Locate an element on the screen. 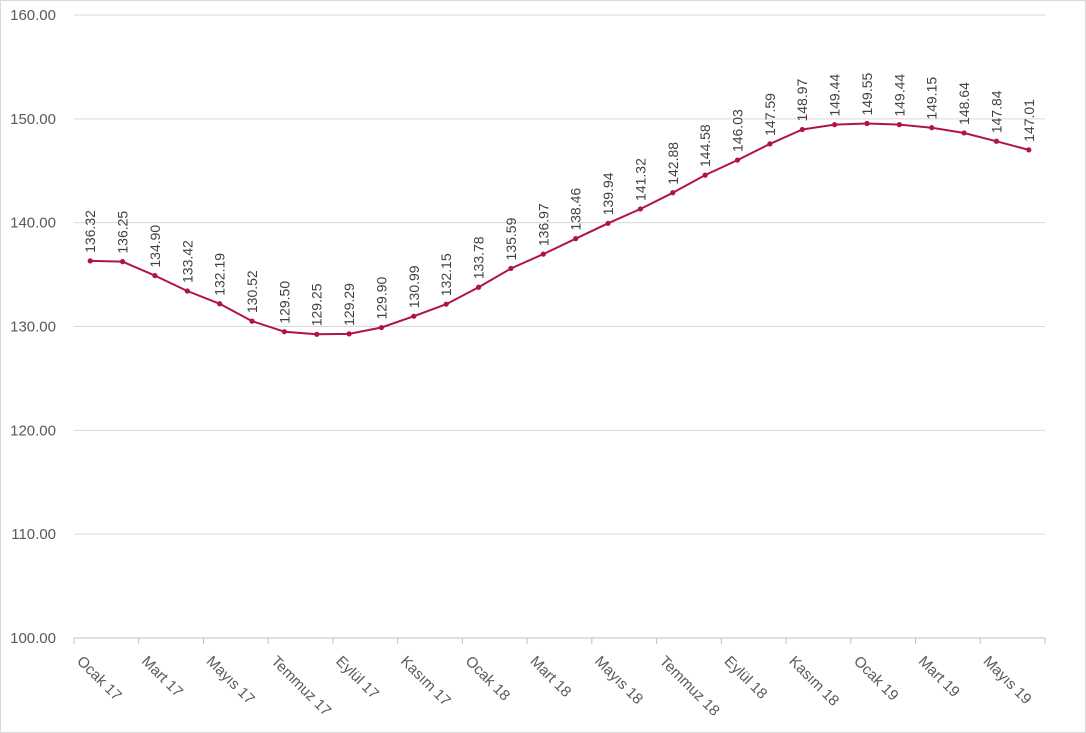 Image resolution: width=1086 pixels, height=733 pixels. data-label: 134.90 is located at coordinates (155, 246).